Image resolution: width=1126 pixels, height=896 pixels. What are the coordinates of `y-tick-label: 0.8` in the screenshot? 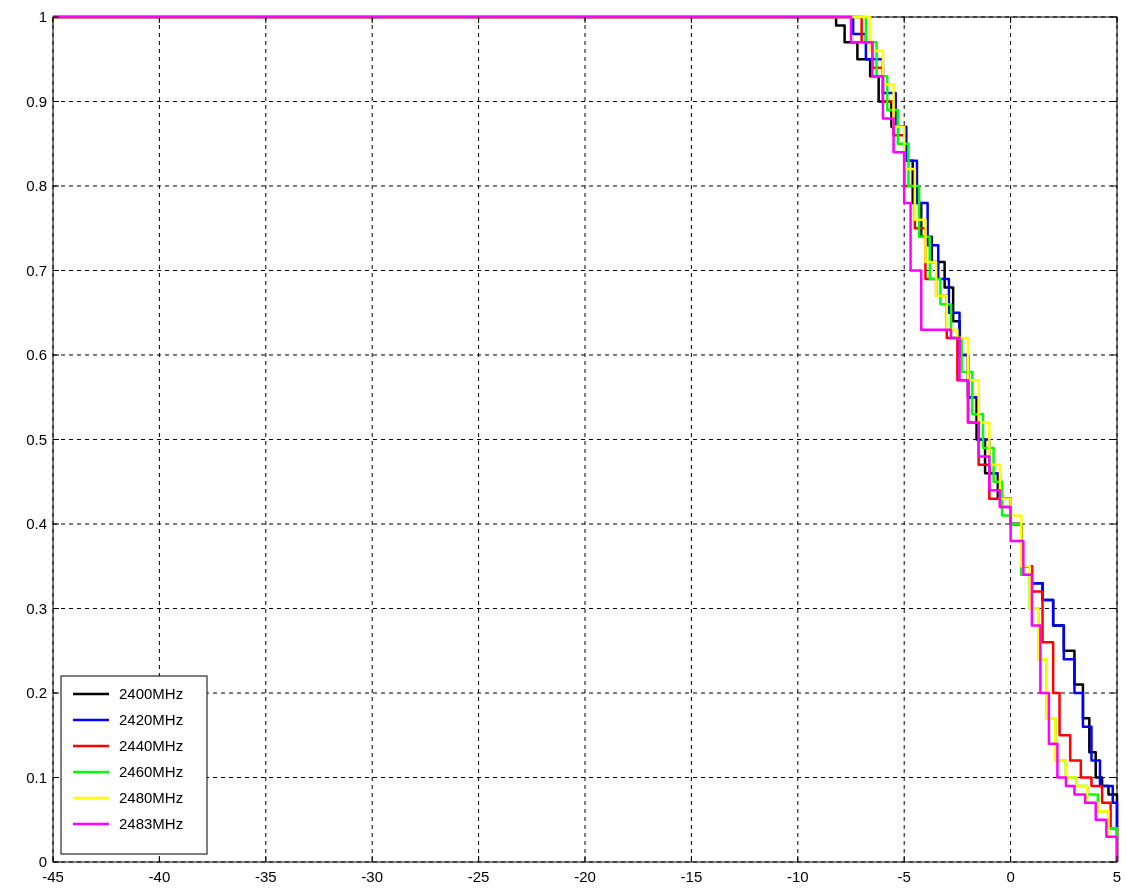 It's located at (36, 185).